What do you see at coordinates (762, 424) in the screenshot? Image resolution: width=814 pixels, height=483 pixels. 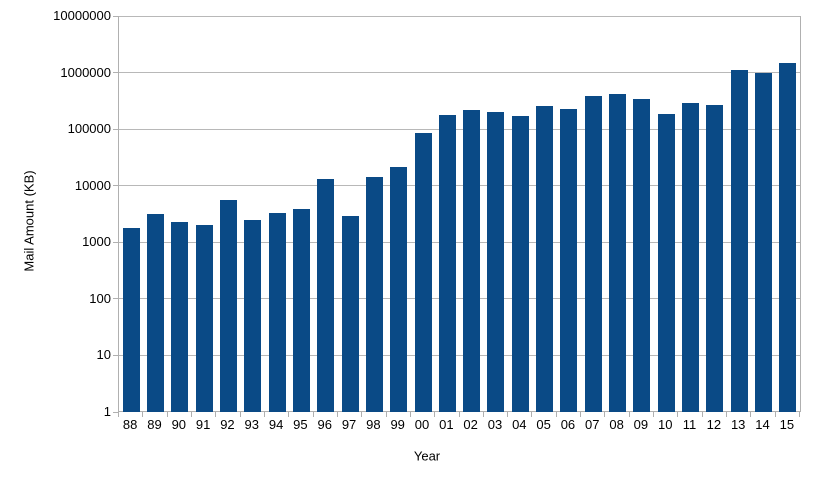 I see `x-axis-tick-label: 14` at bounding box center [762, 424].